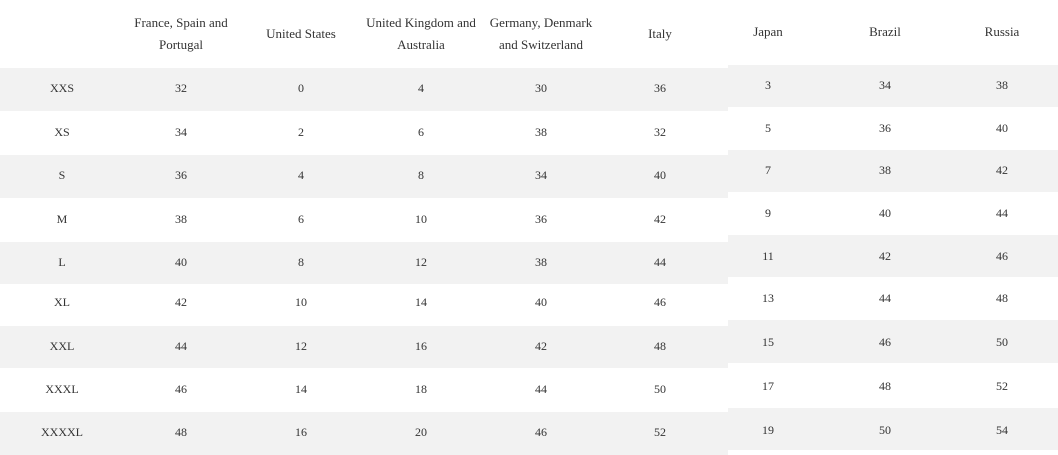  Describe the element at coordinates (1002, 31) in the screenshot. I see `column-header: Russia` at that location.